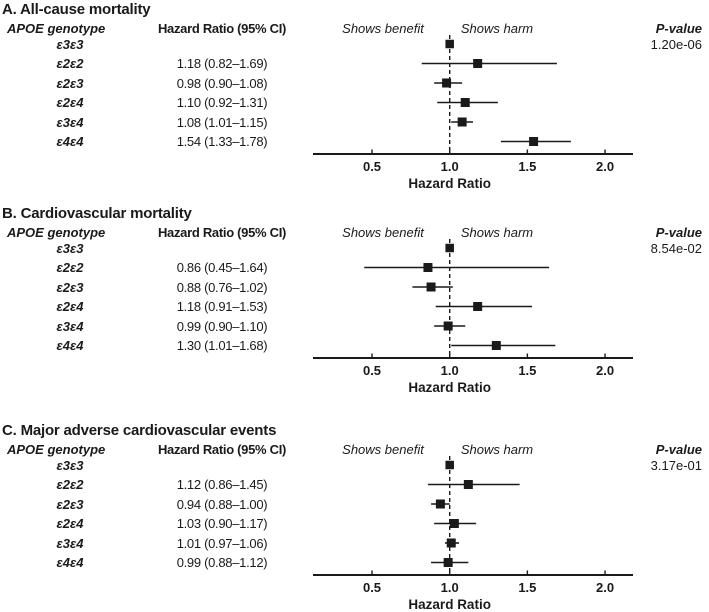 Image resolution: width=709 pixels, height=612 pixels. What do you see at coordinates (222, 345) in the screenshot?
I see `hr-ci-value: 1.30 (1.01–1.68)` at bounding box center [222, 345].